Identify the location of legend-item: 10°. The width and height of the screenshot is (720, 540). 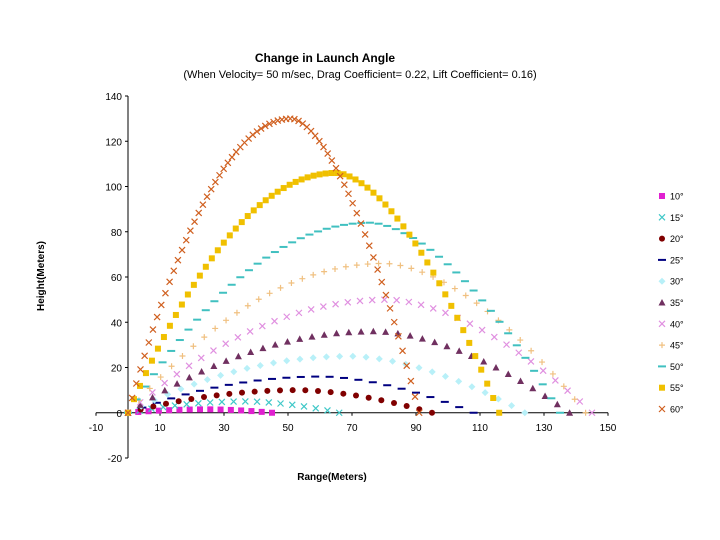
(671, 197).